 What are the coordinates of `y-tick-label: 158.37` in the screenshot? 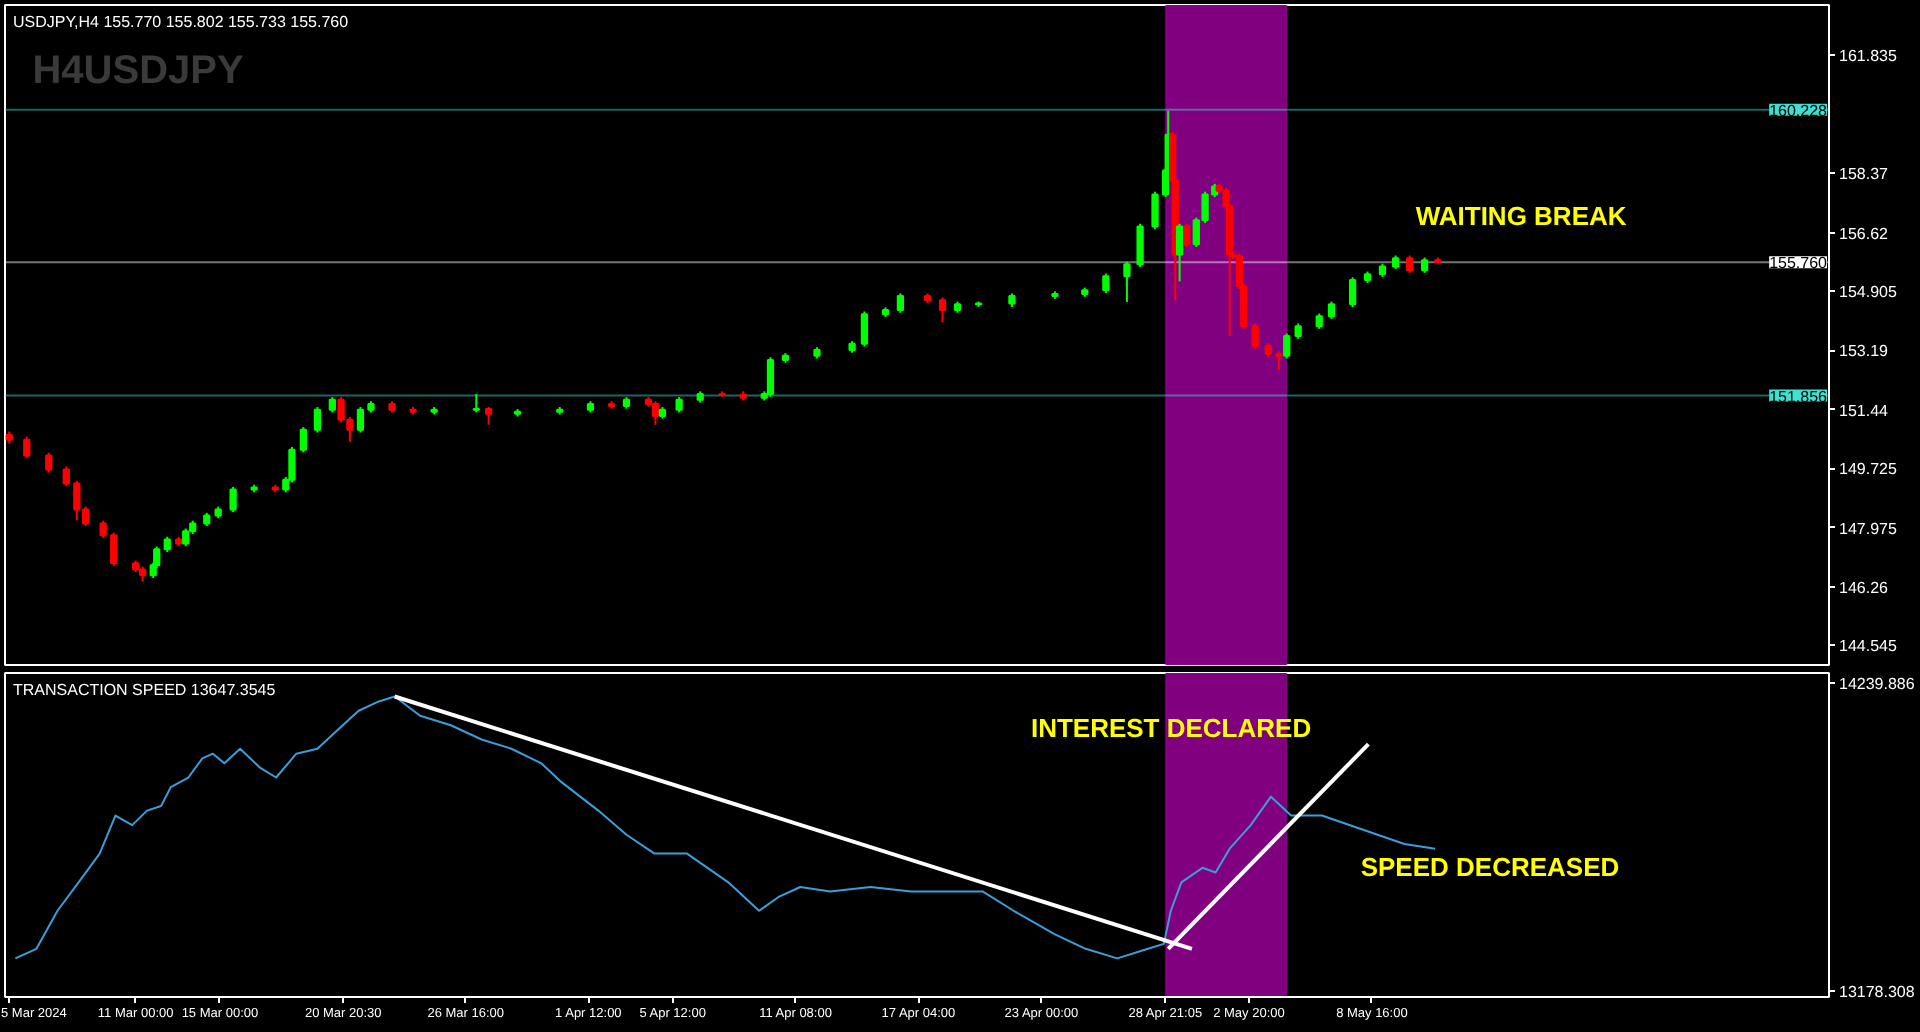 It's located at (1864, 174).